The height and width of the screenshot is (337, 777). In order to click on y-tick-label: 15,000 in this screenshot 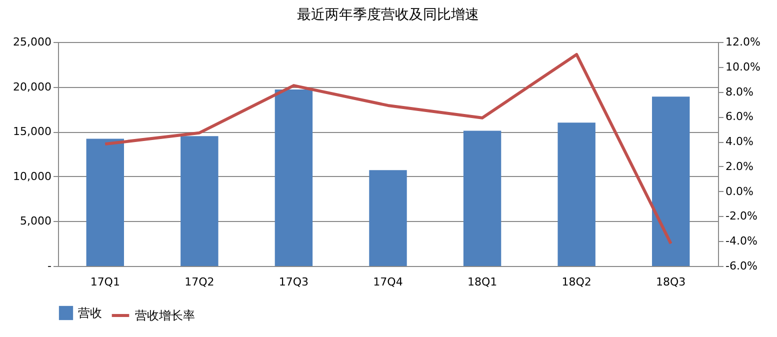, I will do `click(32, 131)`.